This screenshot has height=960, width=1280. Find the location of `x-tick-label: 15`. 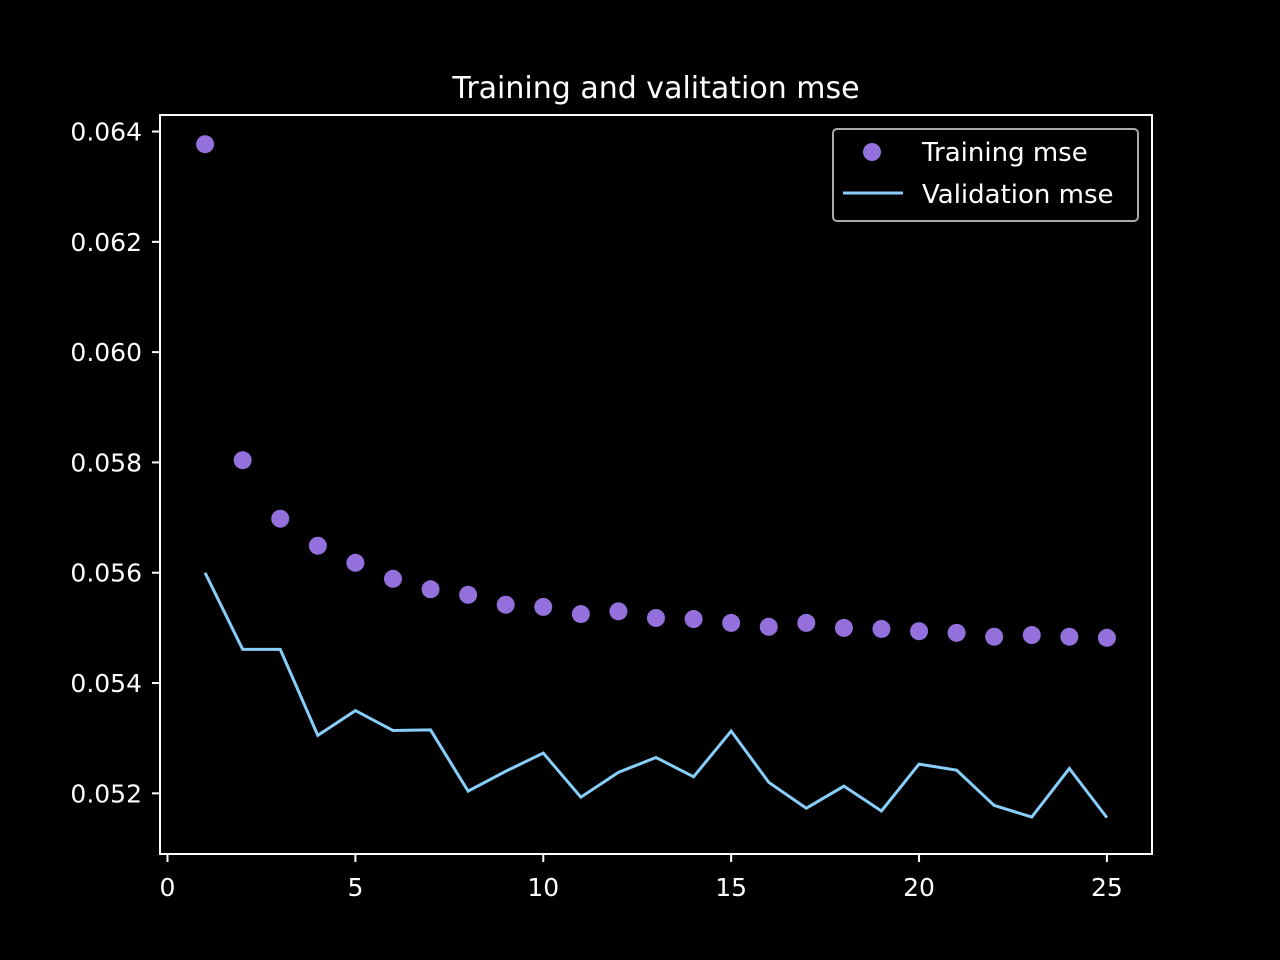

x-tick-label: 15 is located at coordinates (731, 887).